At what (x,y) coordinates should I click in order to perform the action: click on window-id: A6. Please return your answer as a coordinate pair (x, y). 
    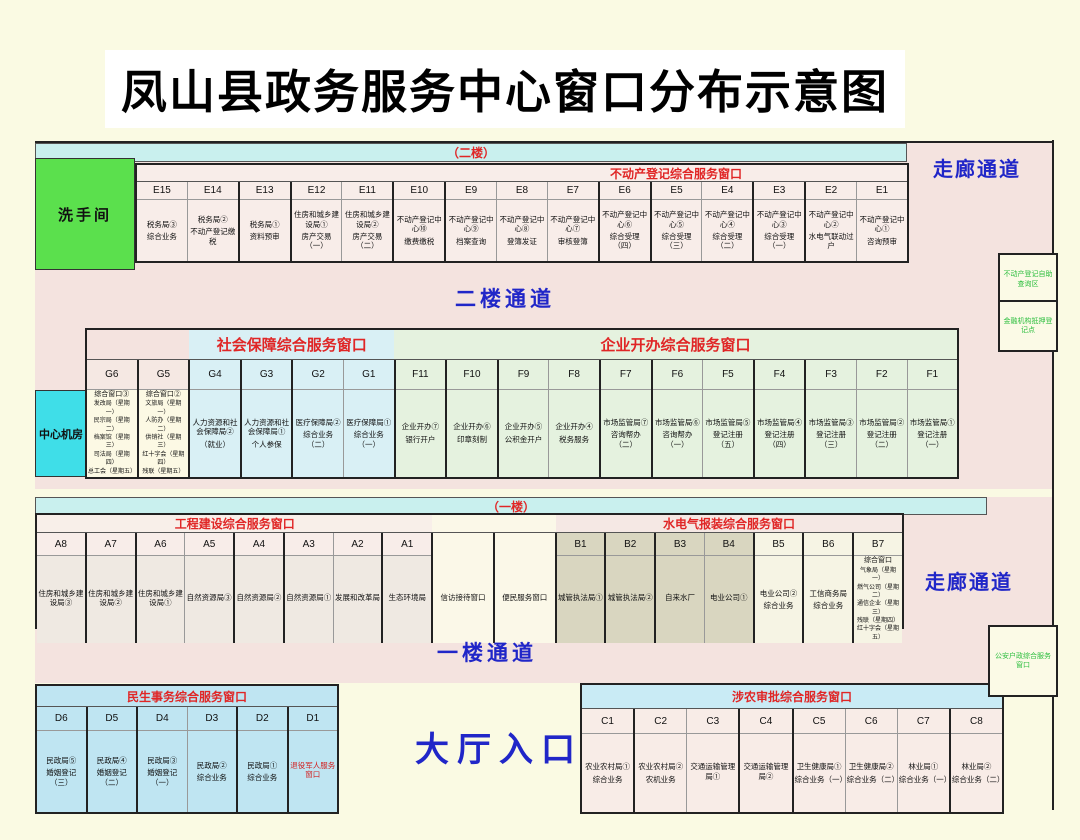
    Looking at the image, I should click on (160, 544).